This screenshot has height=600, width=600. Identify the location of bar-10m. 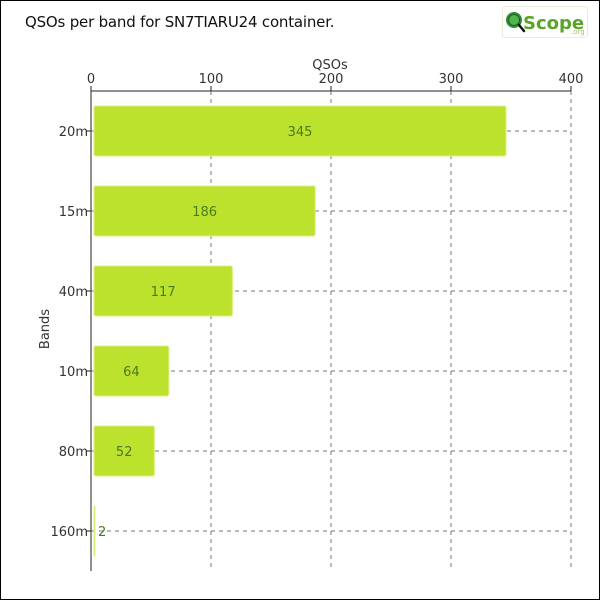
(131, 371).